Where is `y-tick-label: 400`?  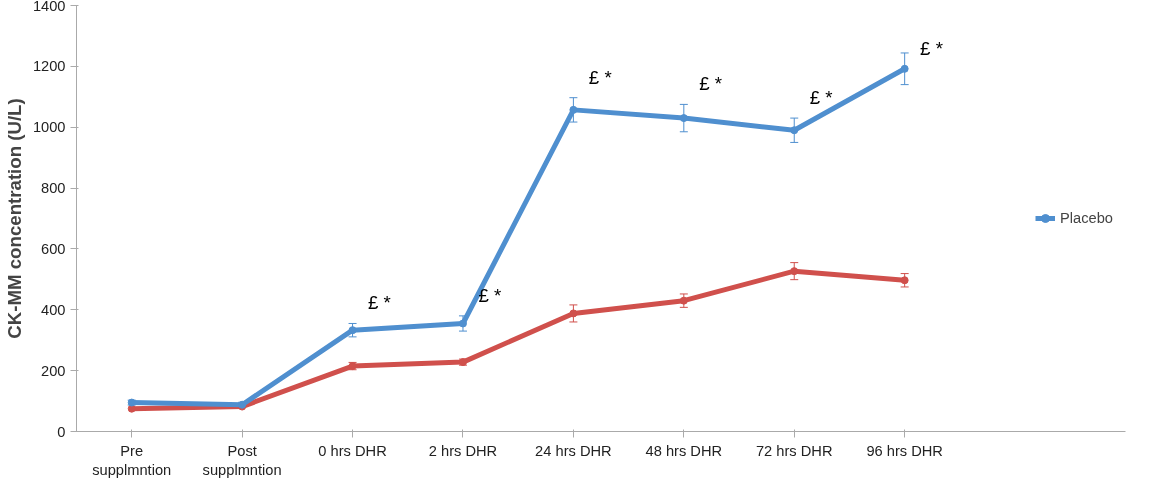 y-tick-label: 400 is located at coordinates (53, 309).